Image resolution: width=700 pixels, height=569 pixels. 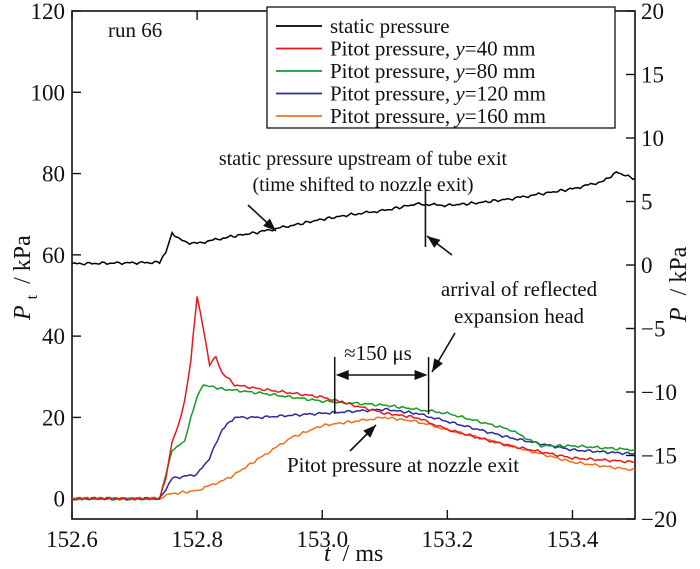 What do you see at coordinates (653, 329) in the screenshot?
I see `y-right-tick-label: −5` at bounding box center [653, 329].